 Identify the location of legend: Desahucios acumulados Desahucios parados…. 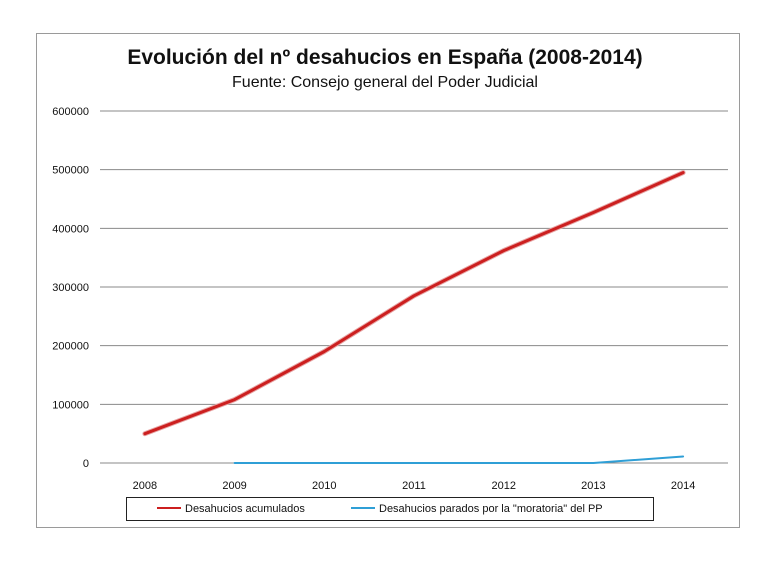
(390, 509).